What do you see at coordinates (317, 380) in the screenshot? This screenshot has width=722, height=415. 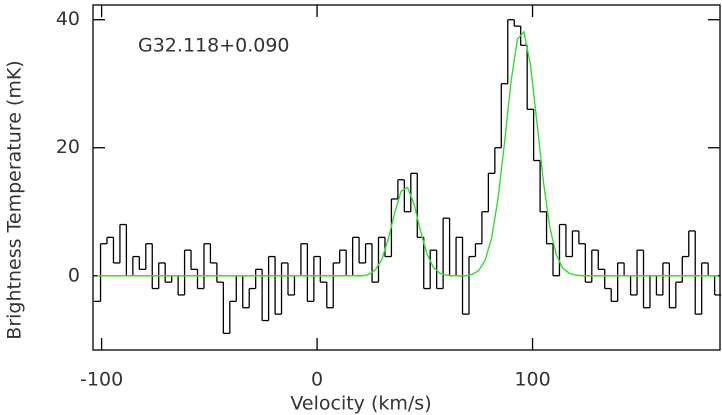 I see `x-tick-label: 0` at bounding box center [317, 380].